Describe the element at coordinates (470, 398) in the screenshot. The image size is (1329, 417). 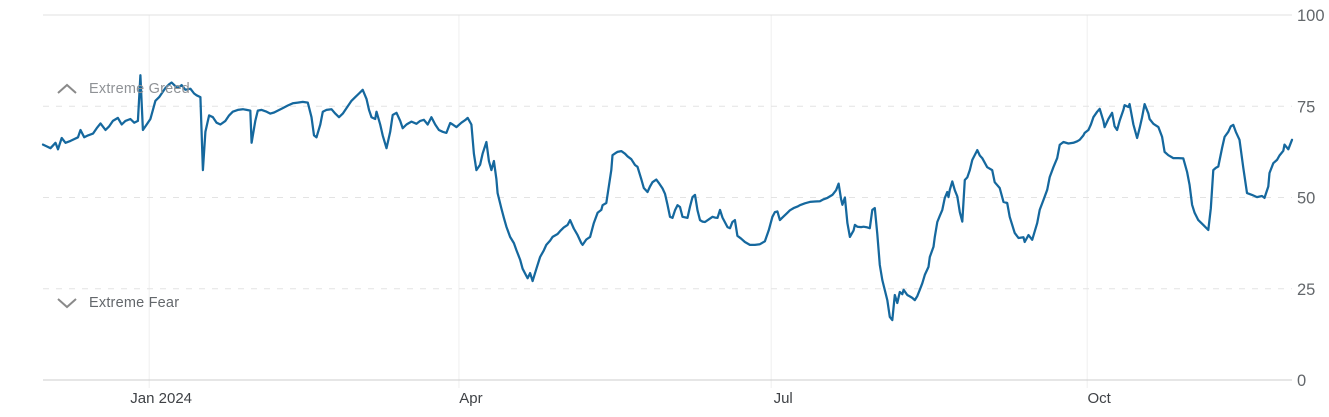
I see `x-axis-label-apr: Apr` at that location.